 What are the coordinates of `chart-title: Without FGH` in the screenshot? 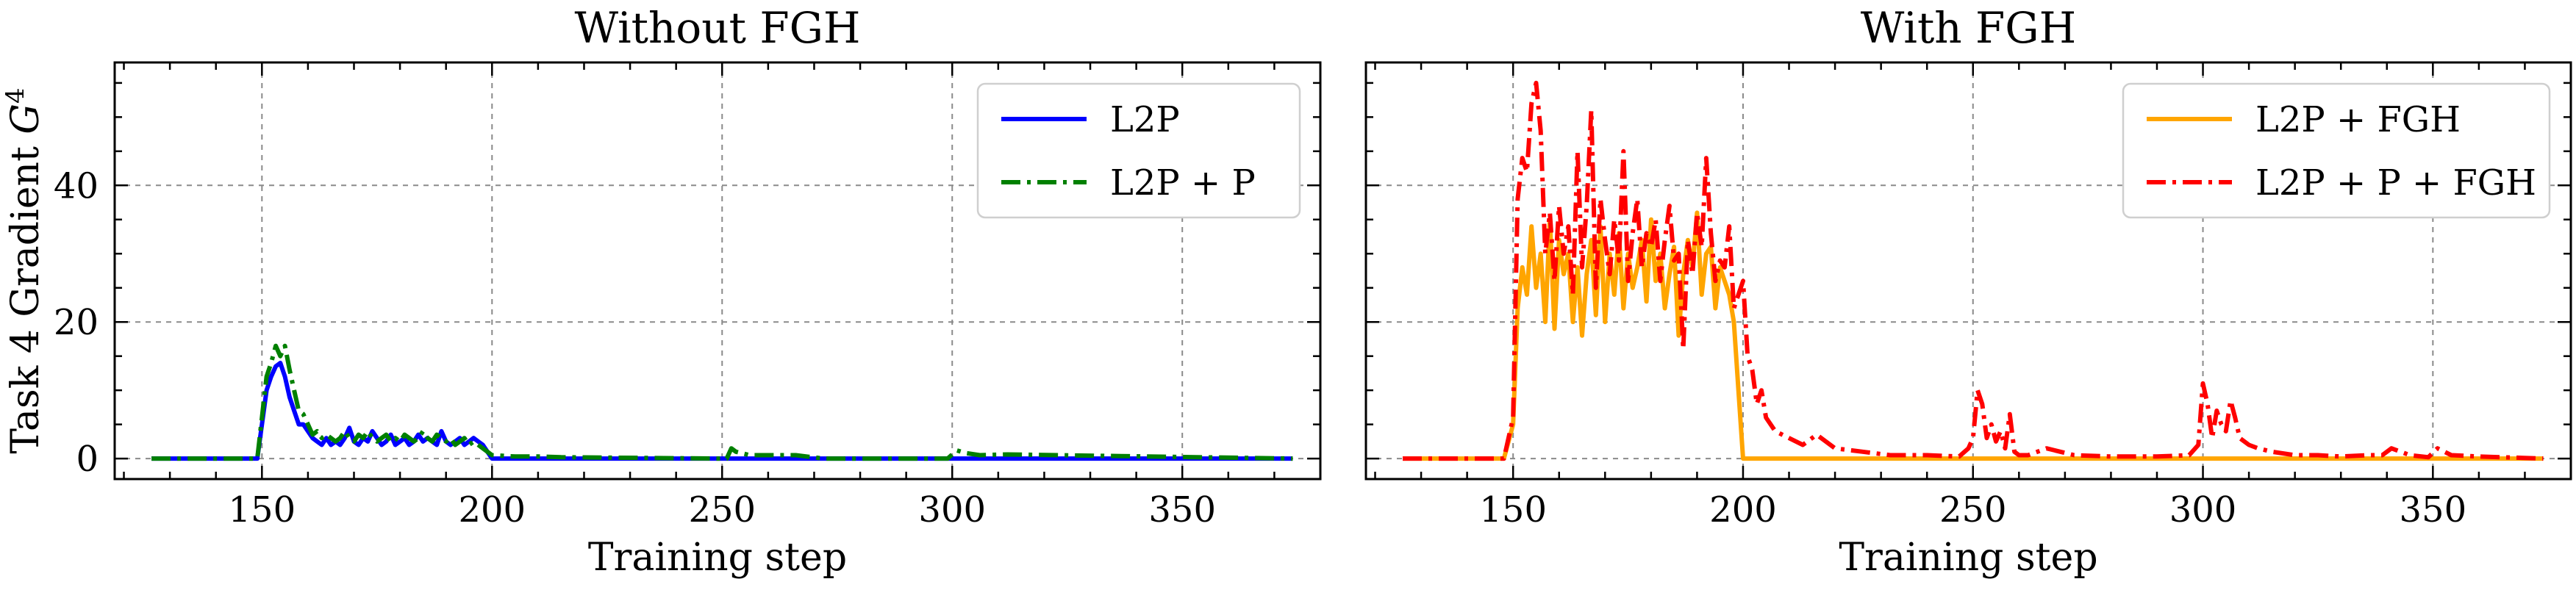 It's located at (718, 28).